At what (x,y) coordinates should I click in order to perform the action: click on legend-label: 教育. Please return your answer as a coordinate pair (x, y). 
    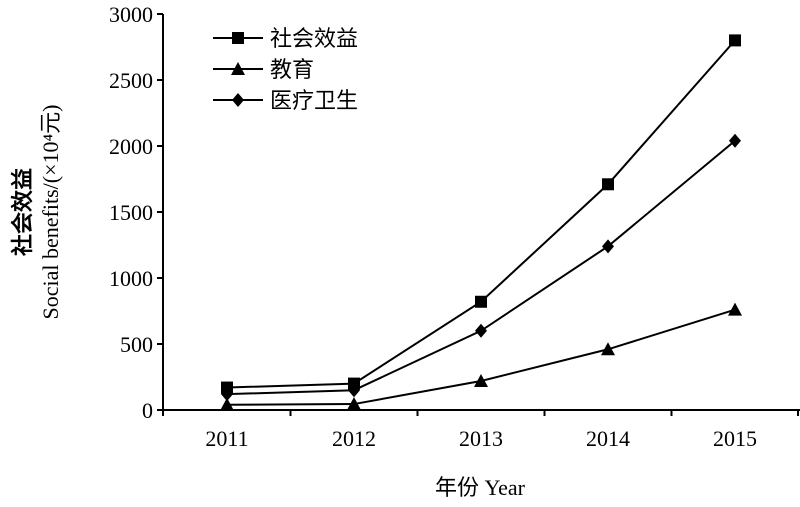
    Looking at the image, I should click on (292, 69).